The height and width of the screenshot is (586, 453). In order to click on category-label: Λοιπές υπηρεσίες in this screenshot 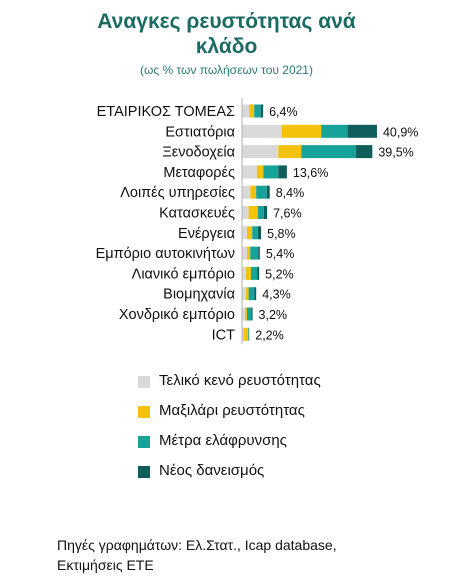, I will do `click(177, 193)`.